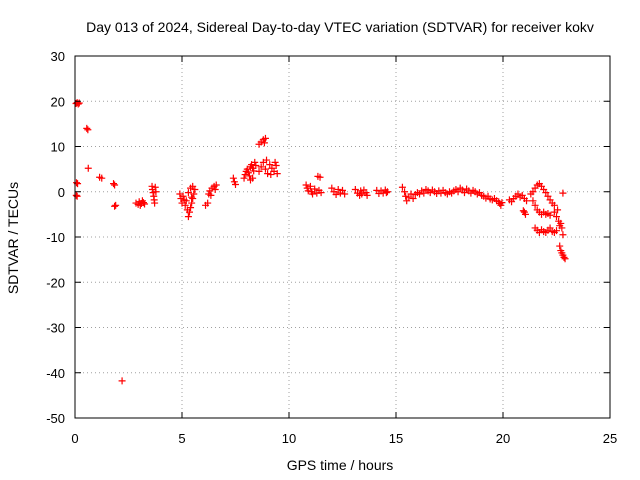 The image size is (640, 480). What do you see at coordinates (55, 282) in the screenshot?
I see `y-tick-label: -20` at bounding box center [55, 282].